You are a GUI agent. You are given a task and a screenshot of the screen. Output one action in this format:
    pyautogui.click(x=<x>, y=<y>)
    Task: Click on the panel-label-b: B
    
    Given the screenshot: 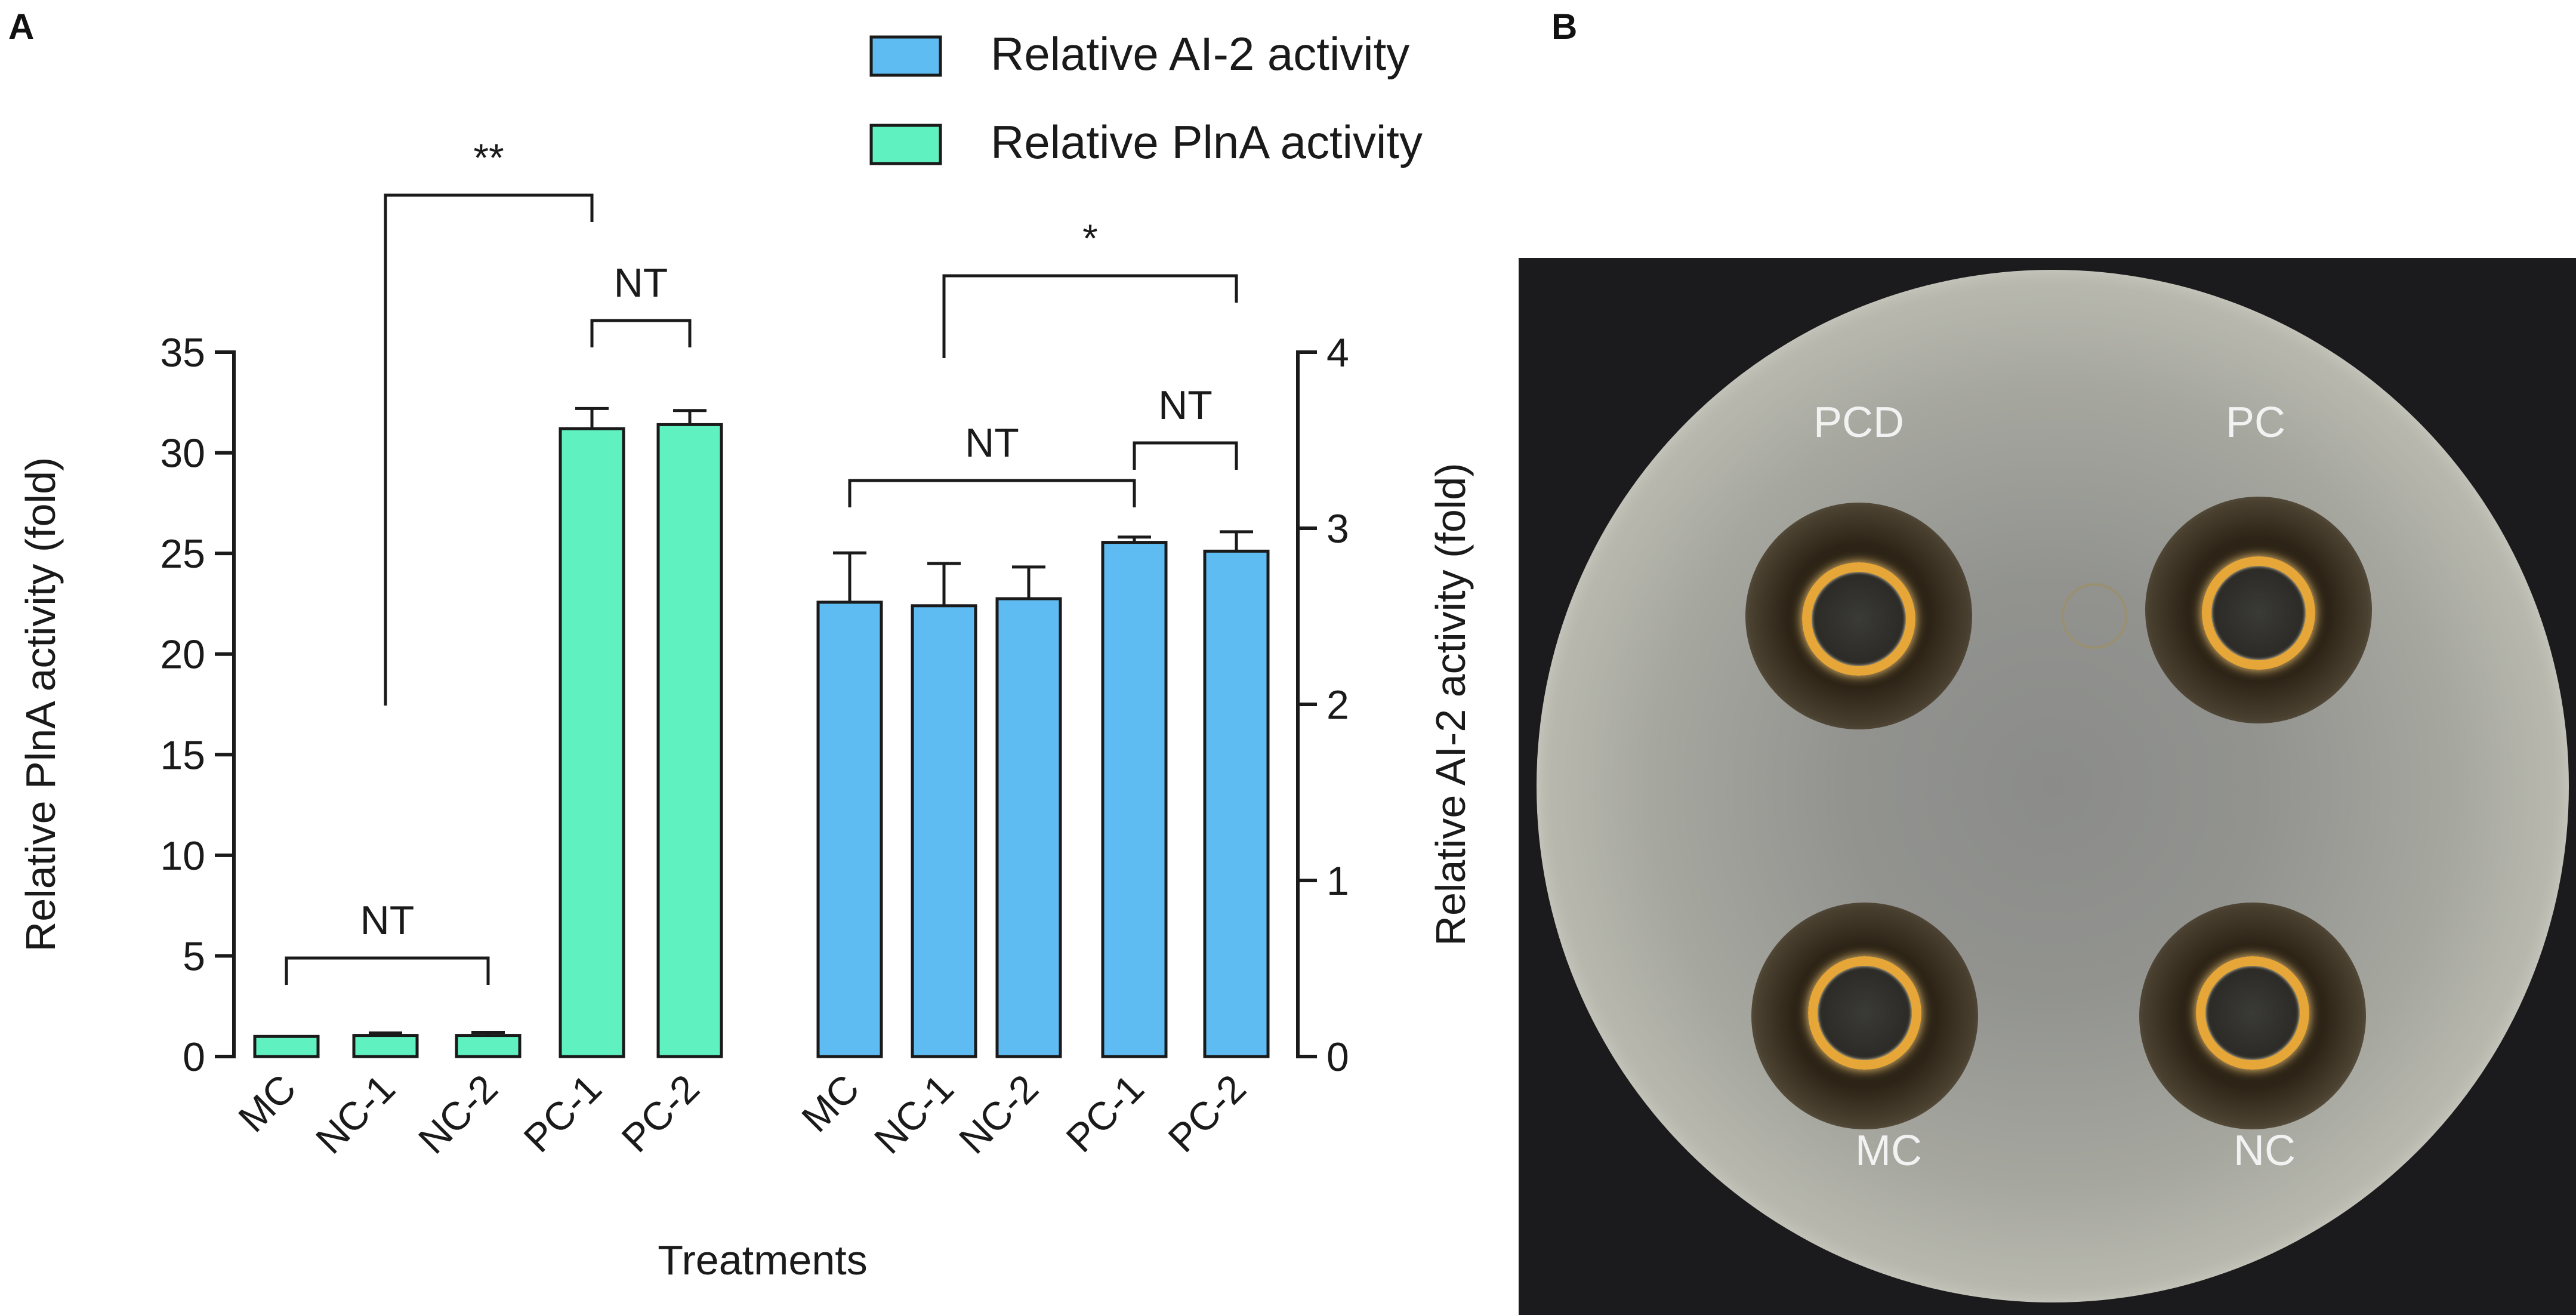 What is the action you would take?
    pyautogui.click(x=1565, y=27)
    